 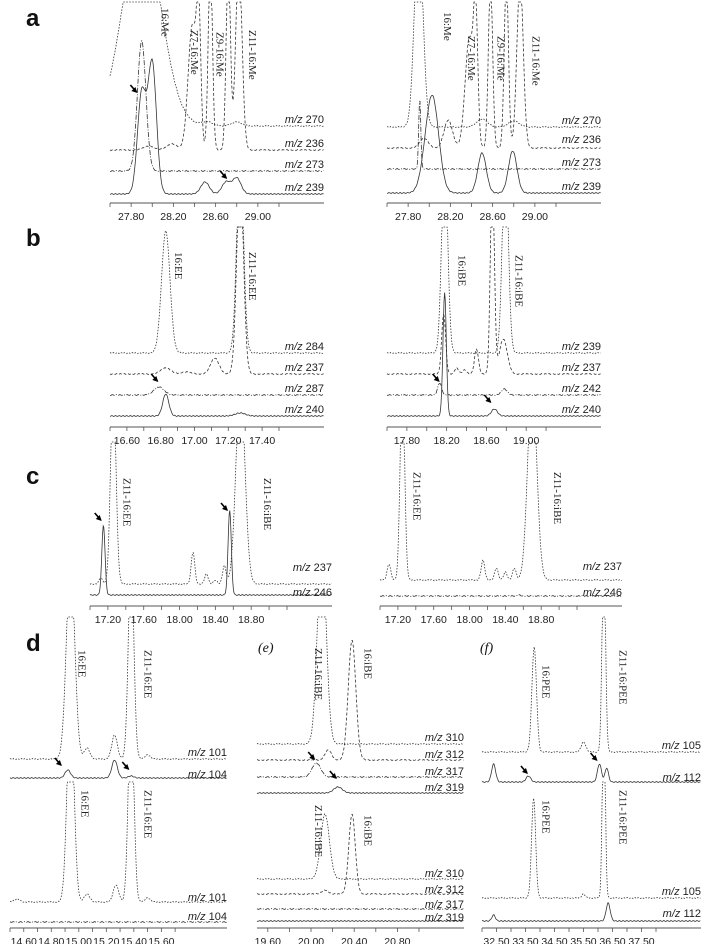 I want to click on x-tick-label: 19.00, so click(x=526, y=441).